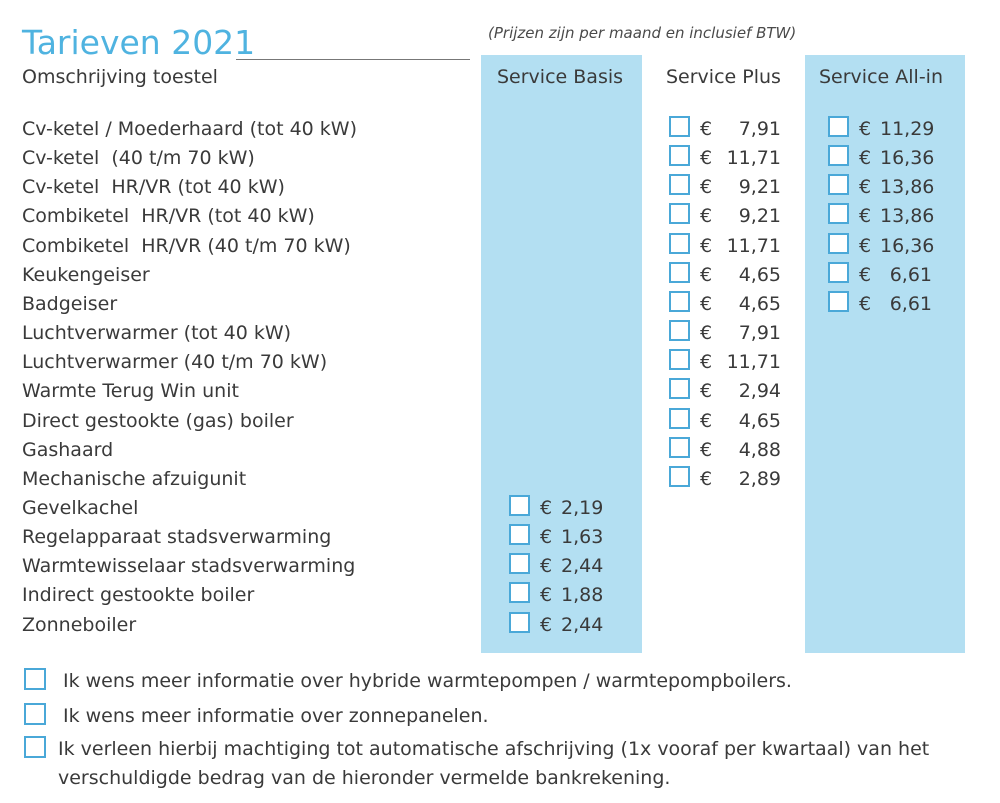  Describe the element at coordinates (186, 245) in the screenshot. I see `row-description: Combiketel HR/VR (40 t/m 70 kW)` at that location.